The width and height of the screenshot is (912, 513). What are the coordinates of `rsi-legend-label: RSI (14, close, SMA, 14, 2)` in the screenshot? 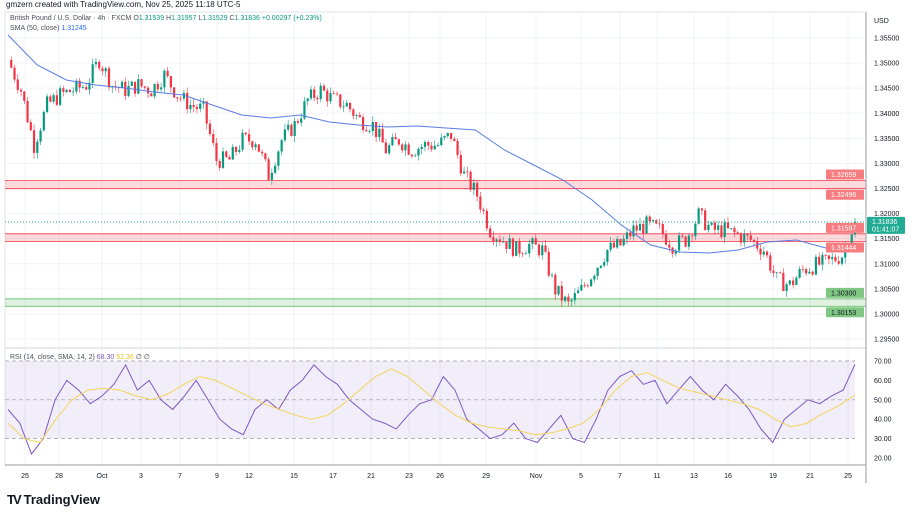 It's located at (52, 357).